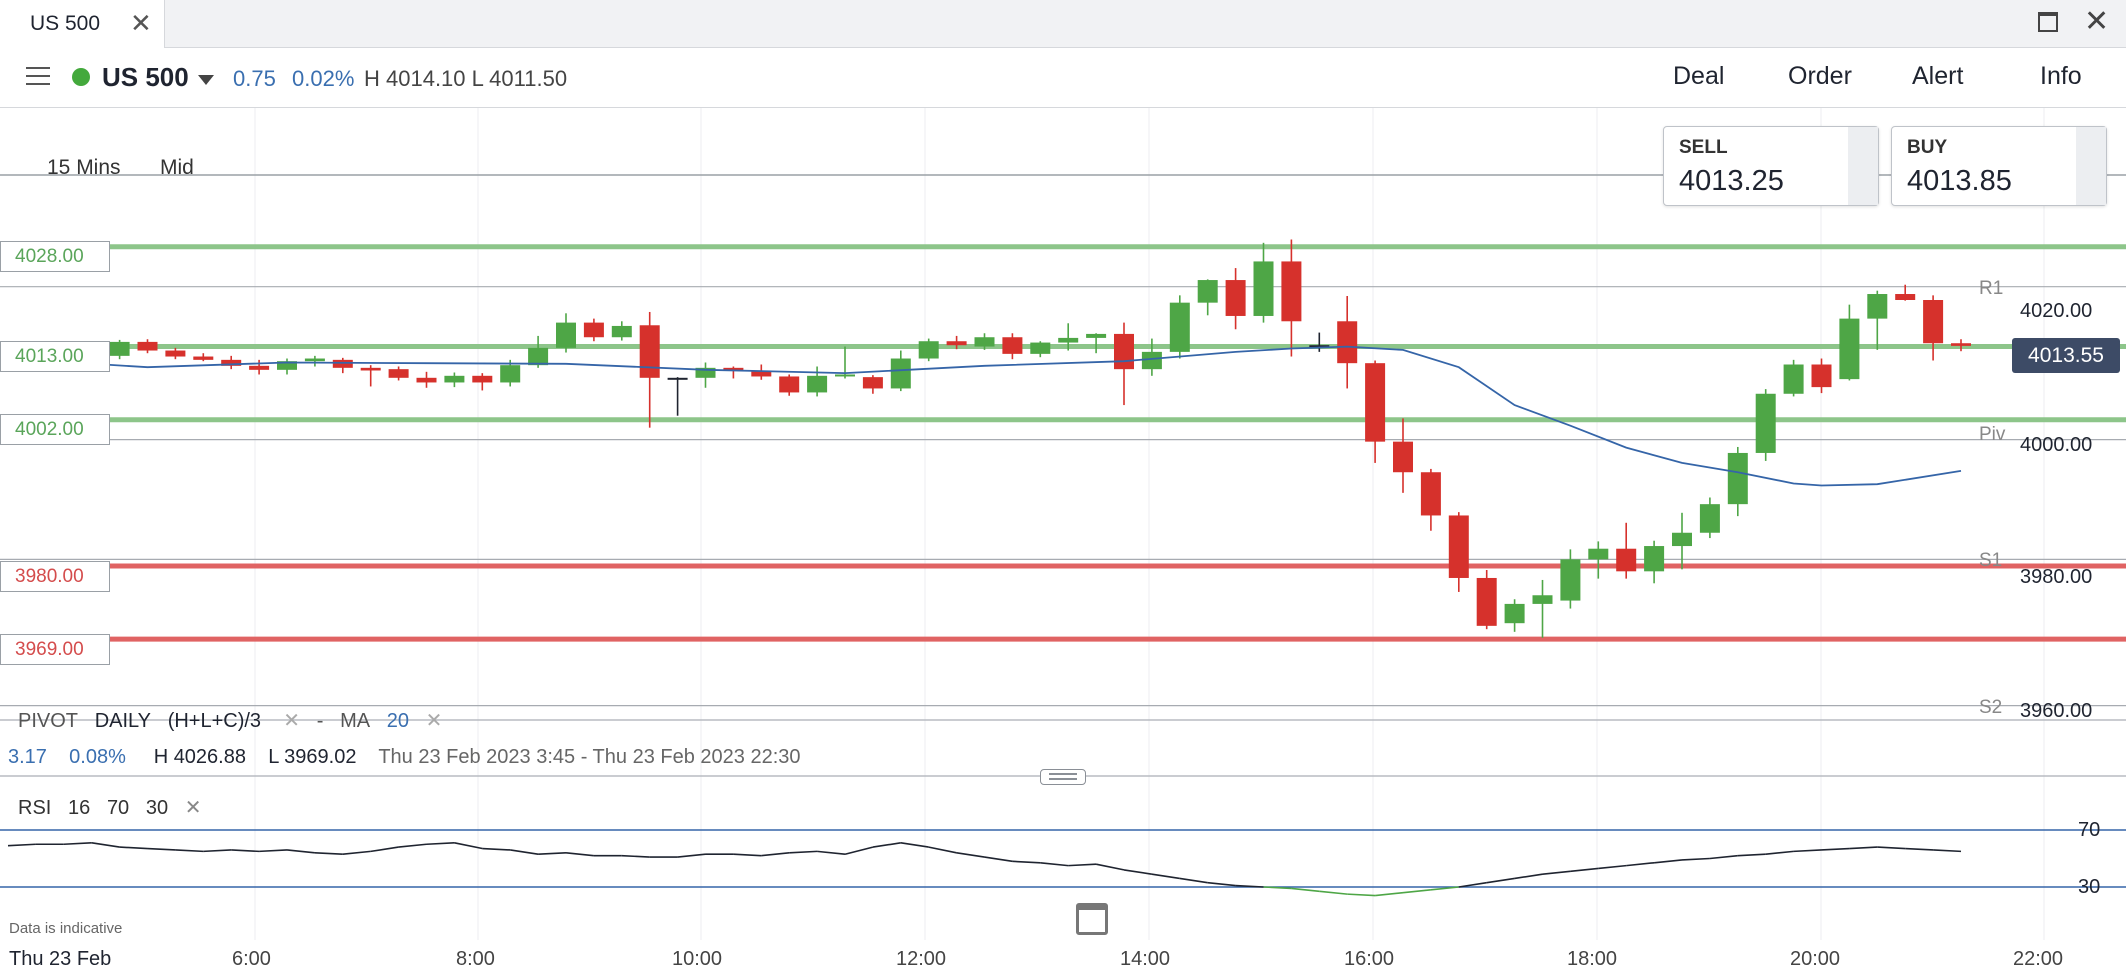 The image size is (2126, 980). What do you see at coordinates (434, 721) in the screenshot?
I see `remove-ma-icon: ✕` at bounding box center [434, 721].